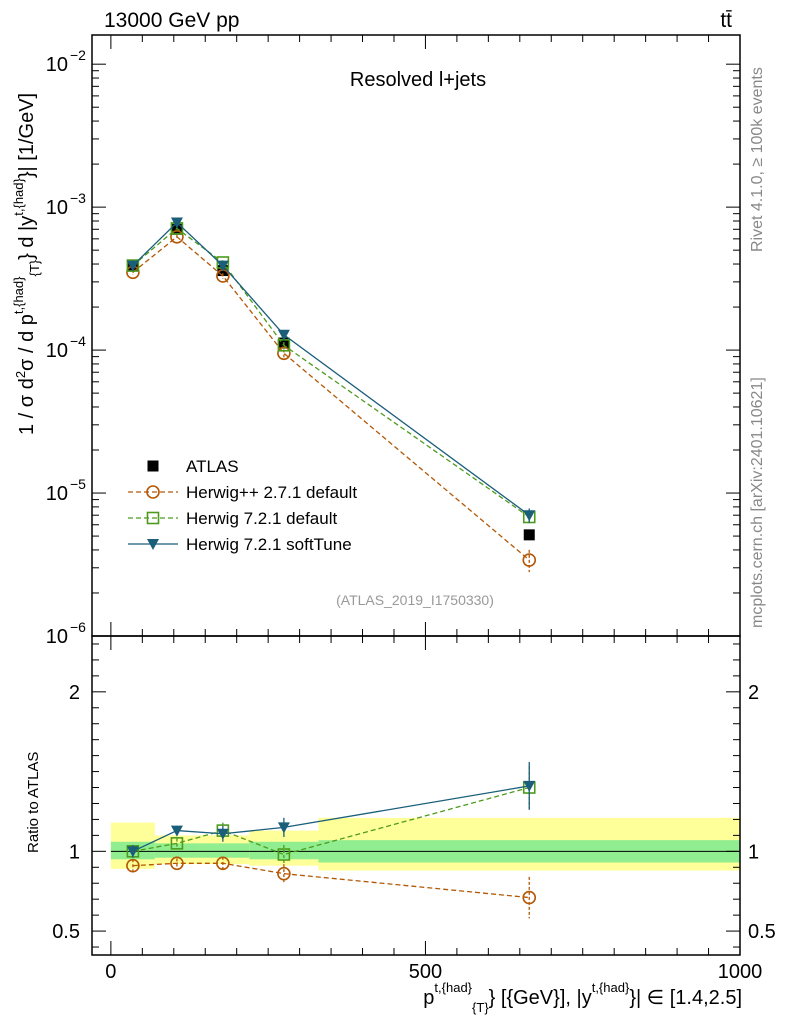 This screenshot has width=786, height=1024. Describe the element at coordinates (757, 159) in the screenshot. I see `rivet-label: Rivet 4.1.0, ≥ 100k events` at that location.